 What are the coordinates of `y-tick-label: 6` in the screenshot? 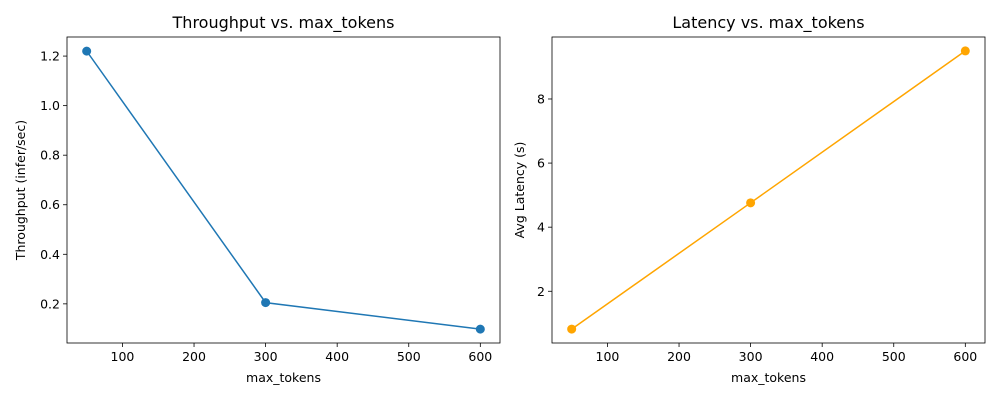 It's located at (541, 163).